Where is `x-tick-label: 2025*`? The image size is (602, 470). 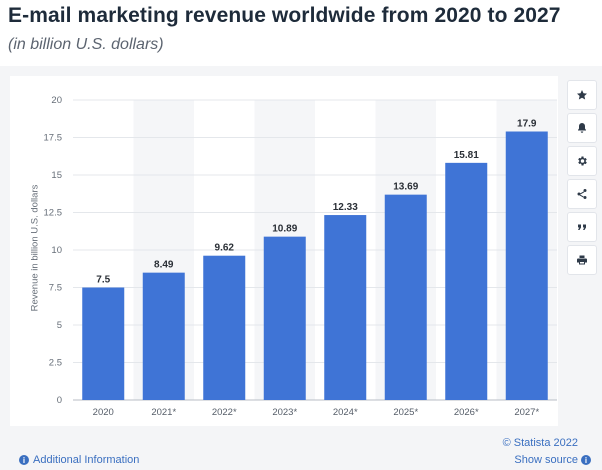 x-tick-label: 2025* is located at coordinates (405, 412).